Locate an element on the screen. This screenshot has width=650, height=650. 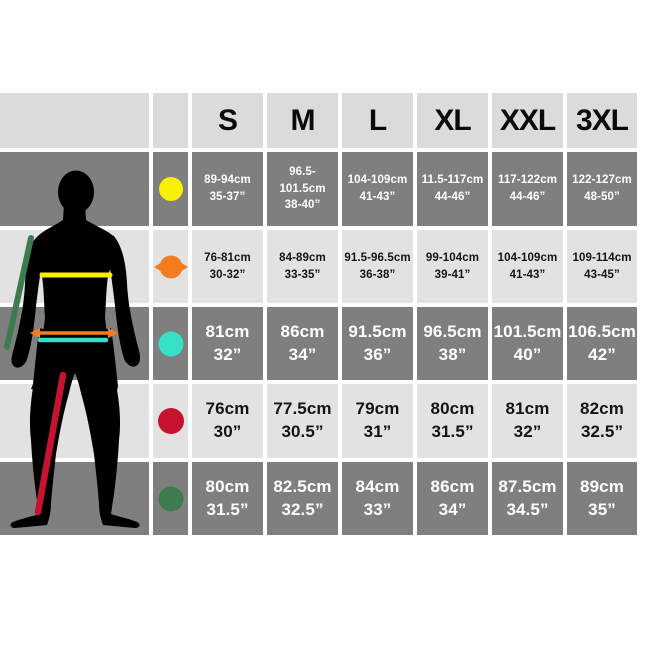
cell-chest-l: 104-109cm 41-43” is located at coordinates (377, 189).